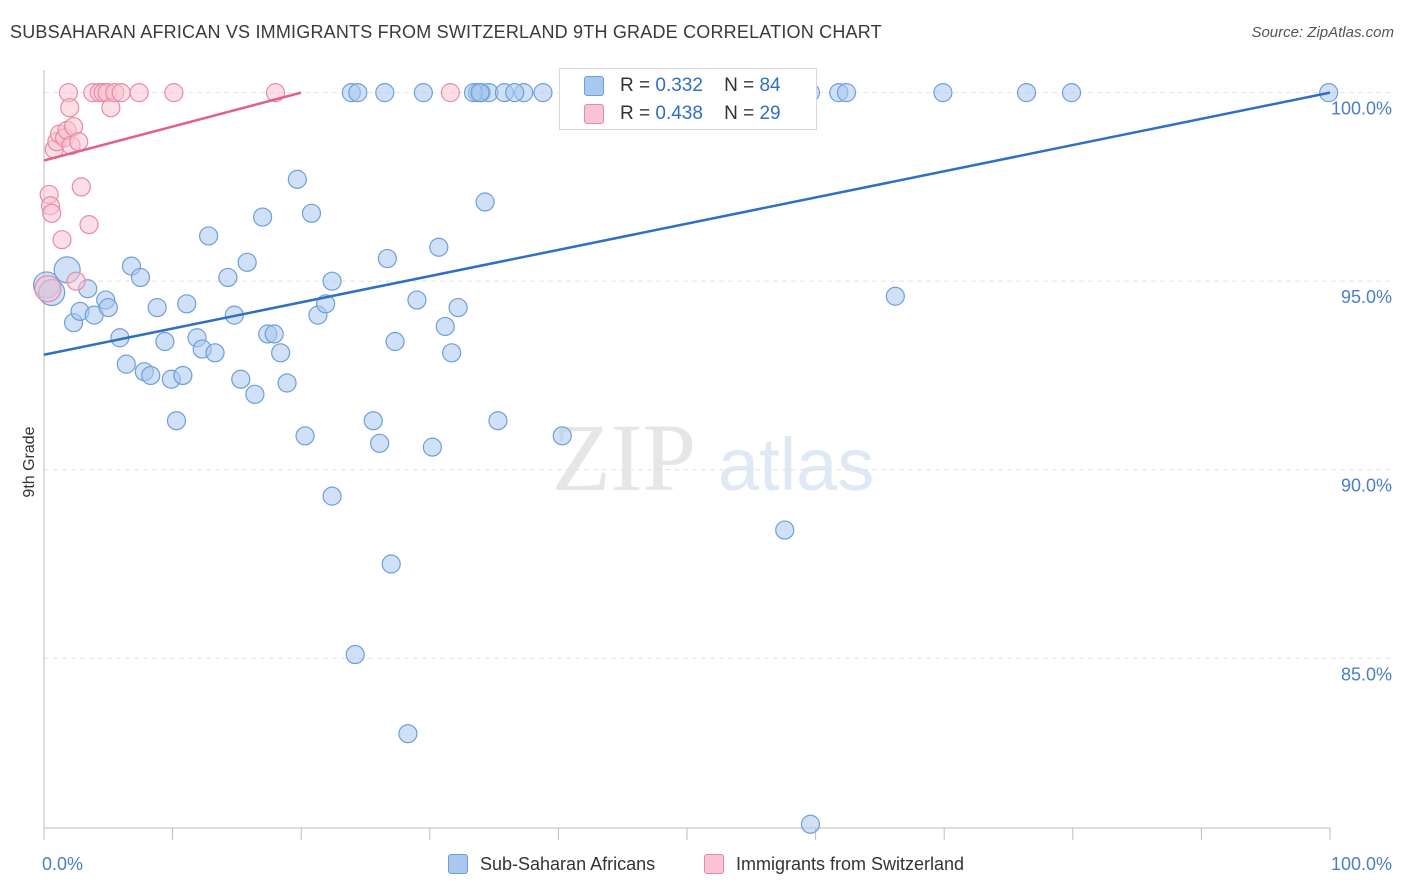 Image resolution: width=1406 pixels, height=892 pixels. What do you see at coordinates (1322, 32) in the screenshot?
I see `source-label: Source: ZipAtlas.com` at bounding box center [1322, 32].